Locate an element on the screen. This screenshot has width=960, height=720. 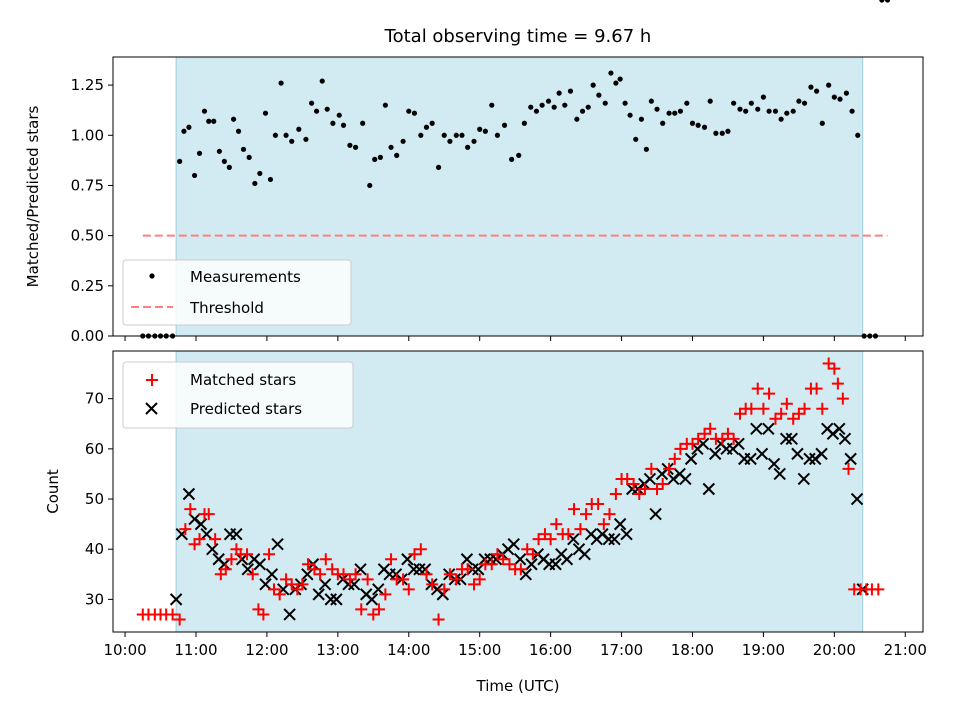
top-y-tick-label: 0.00 is located at coordinates (87, 336).